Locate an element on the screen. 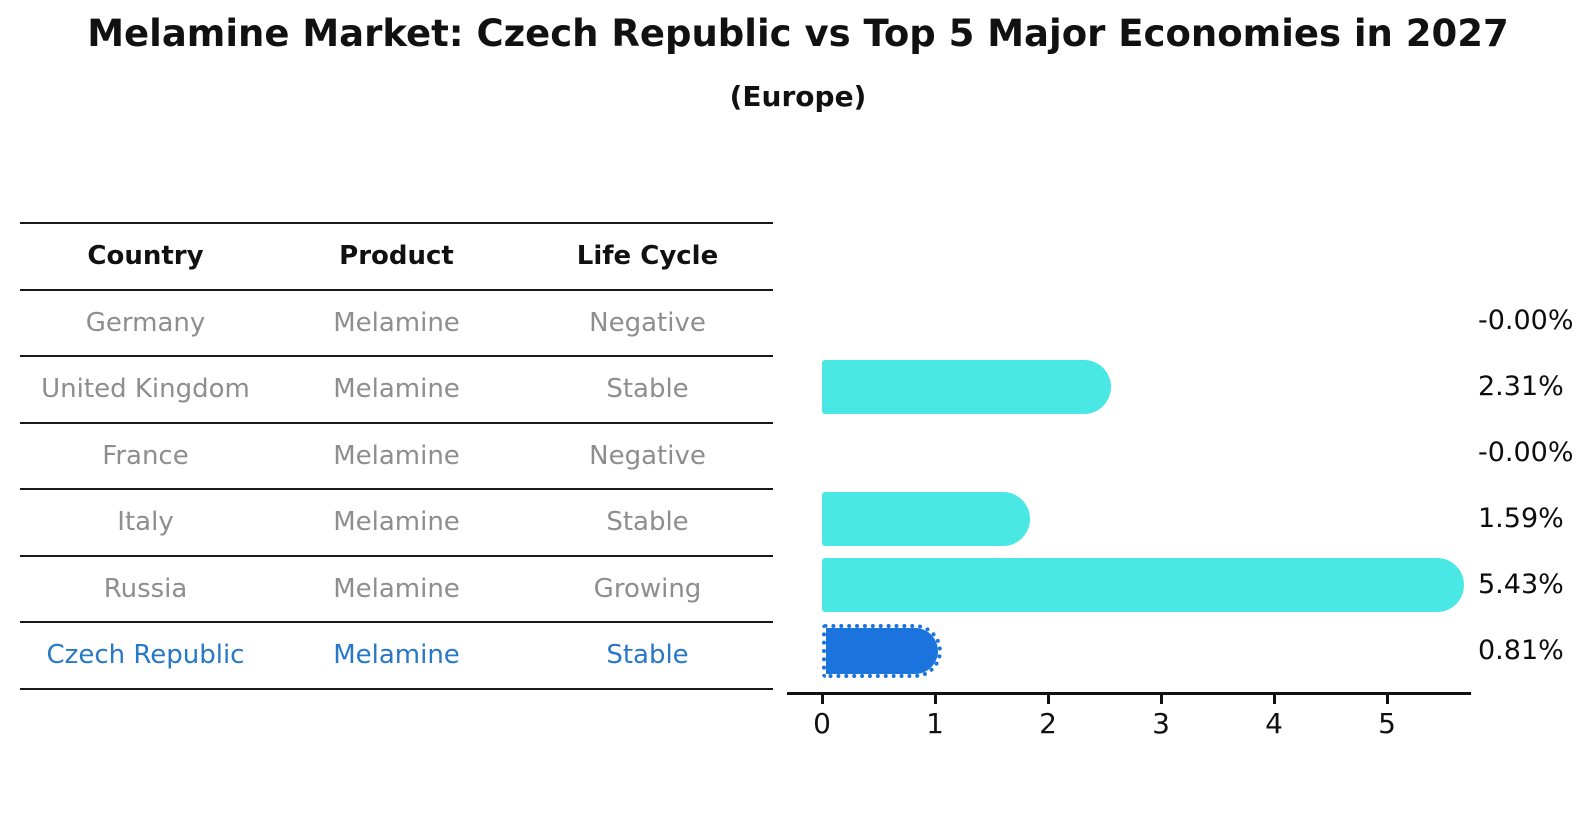 The image size is (1596, 823). bar-united-kingdom is located at coordinates (966, 387).